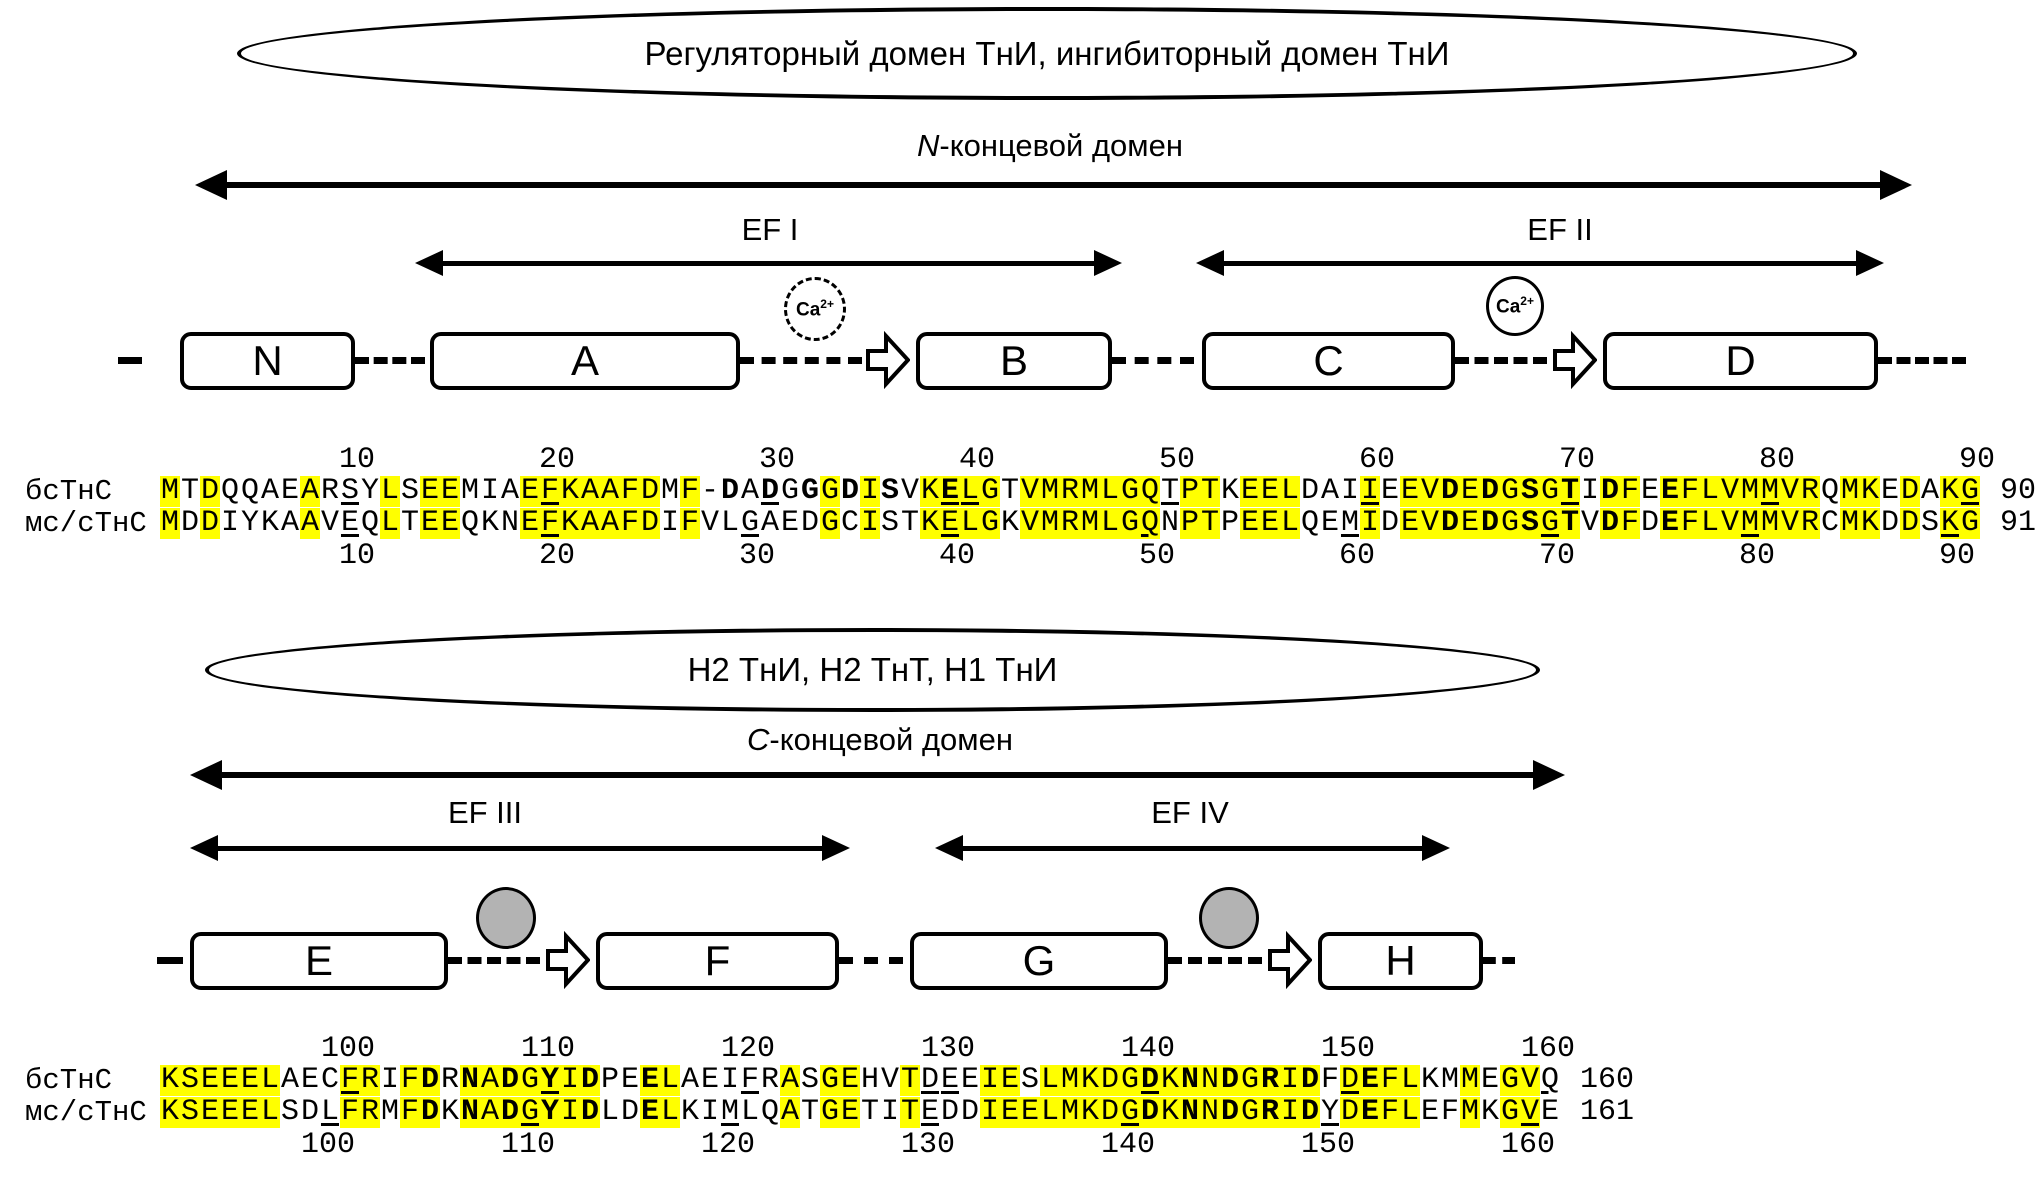 The image size is (2040, 1181). Describe the element at coordinates (770, 229) in the screenshot. I see `ef1-label: EF I` at that location.